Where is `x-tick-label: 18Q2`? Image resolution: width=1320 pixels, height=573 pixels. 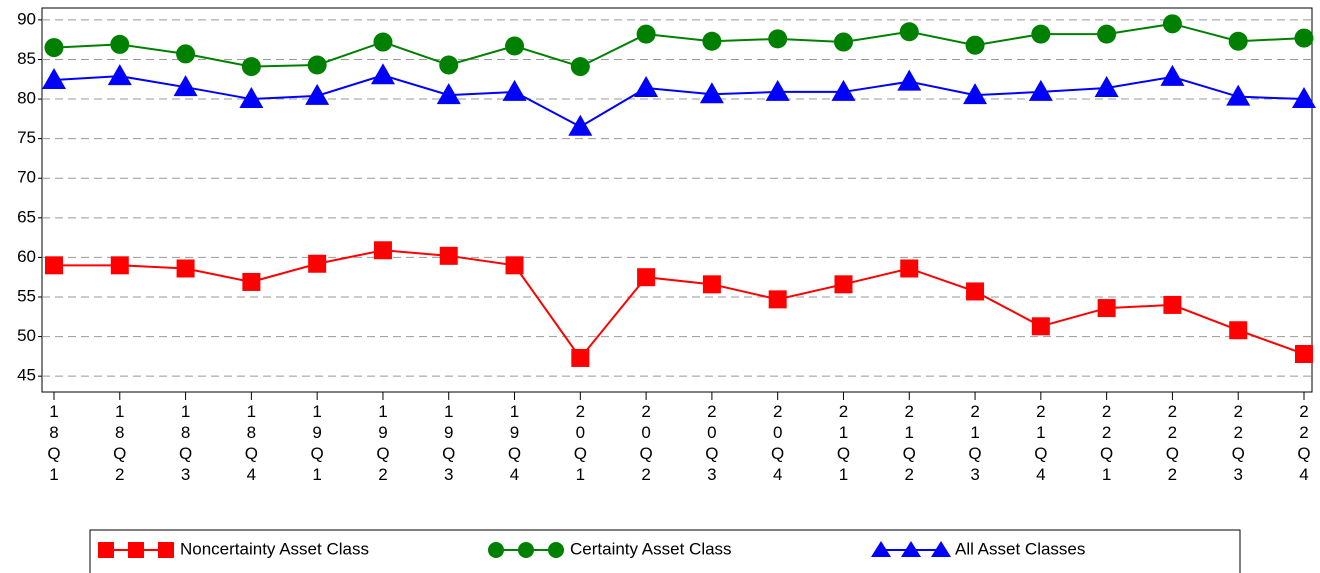
x-tick-label: 18Q2 is located at coordinates (119, 444).